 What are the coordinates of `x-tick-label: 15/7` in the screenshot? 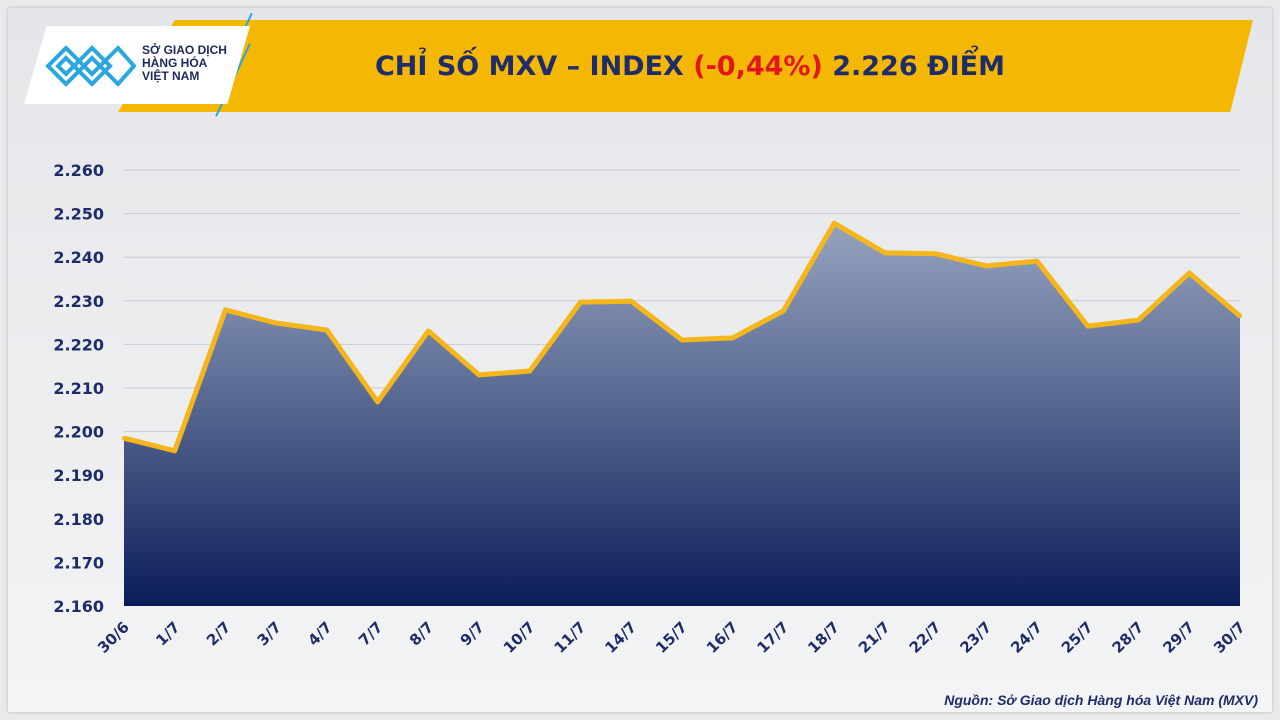 It's located at (671, 637).